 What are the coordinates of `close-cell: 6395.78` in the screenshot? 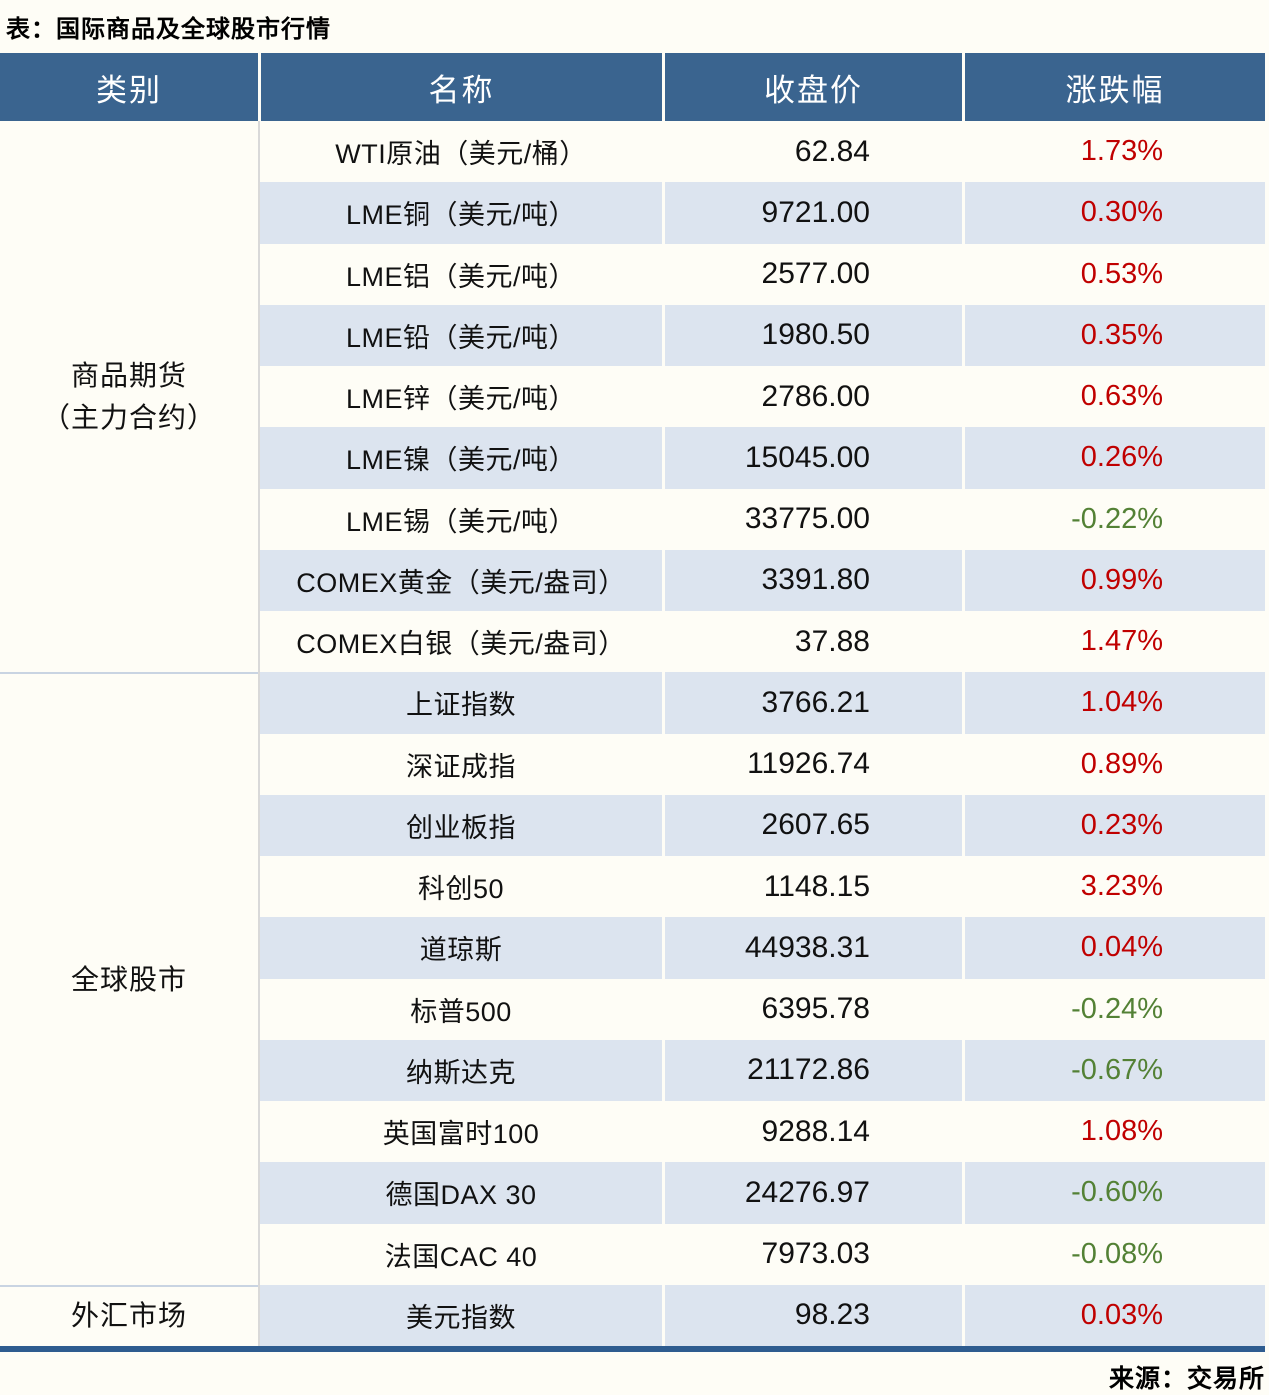 It's located at (812, 1009).